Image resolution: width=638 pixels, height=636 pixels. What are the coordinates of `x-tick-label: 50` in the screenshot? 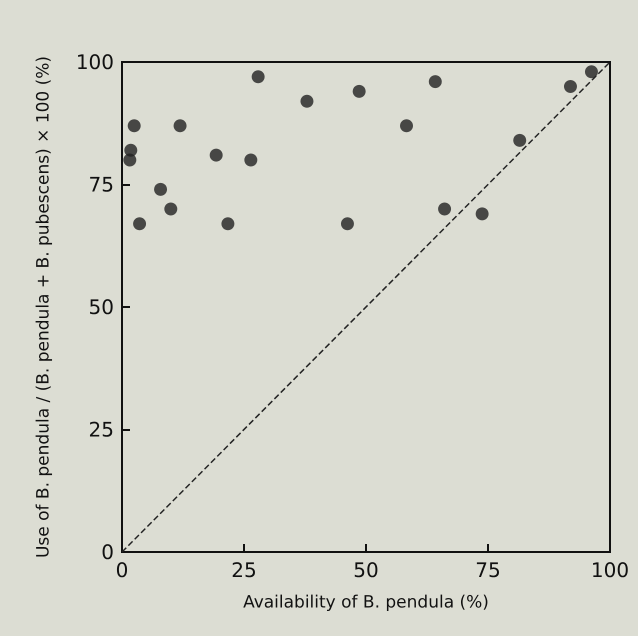 It's located at (366, 570).